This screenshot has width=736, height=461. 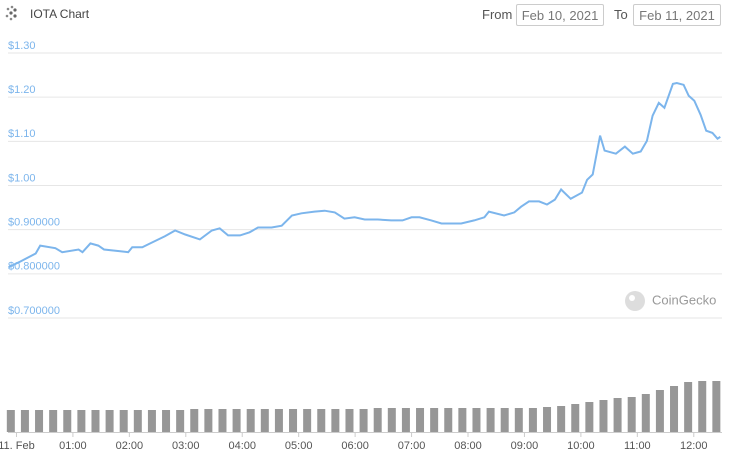 I want to click on x-tick-label: 09:00, so click(x=525, y=446).